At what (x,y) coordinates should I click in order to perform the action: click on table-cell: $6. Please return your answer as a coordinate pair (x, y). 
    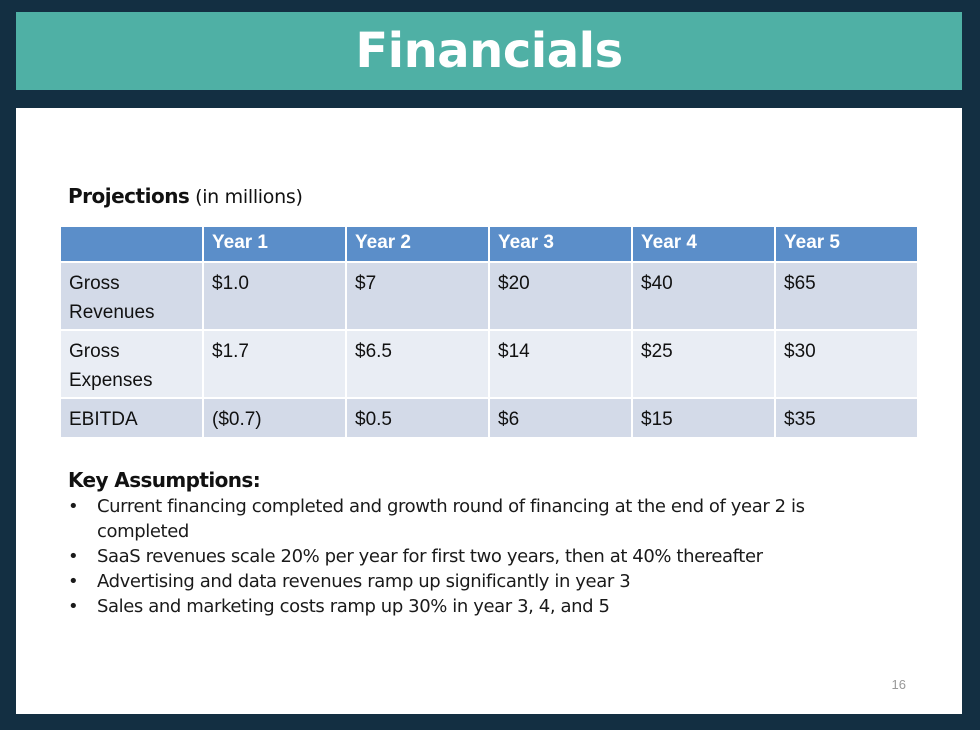
    Looking at the image, I should click on (560, 418).